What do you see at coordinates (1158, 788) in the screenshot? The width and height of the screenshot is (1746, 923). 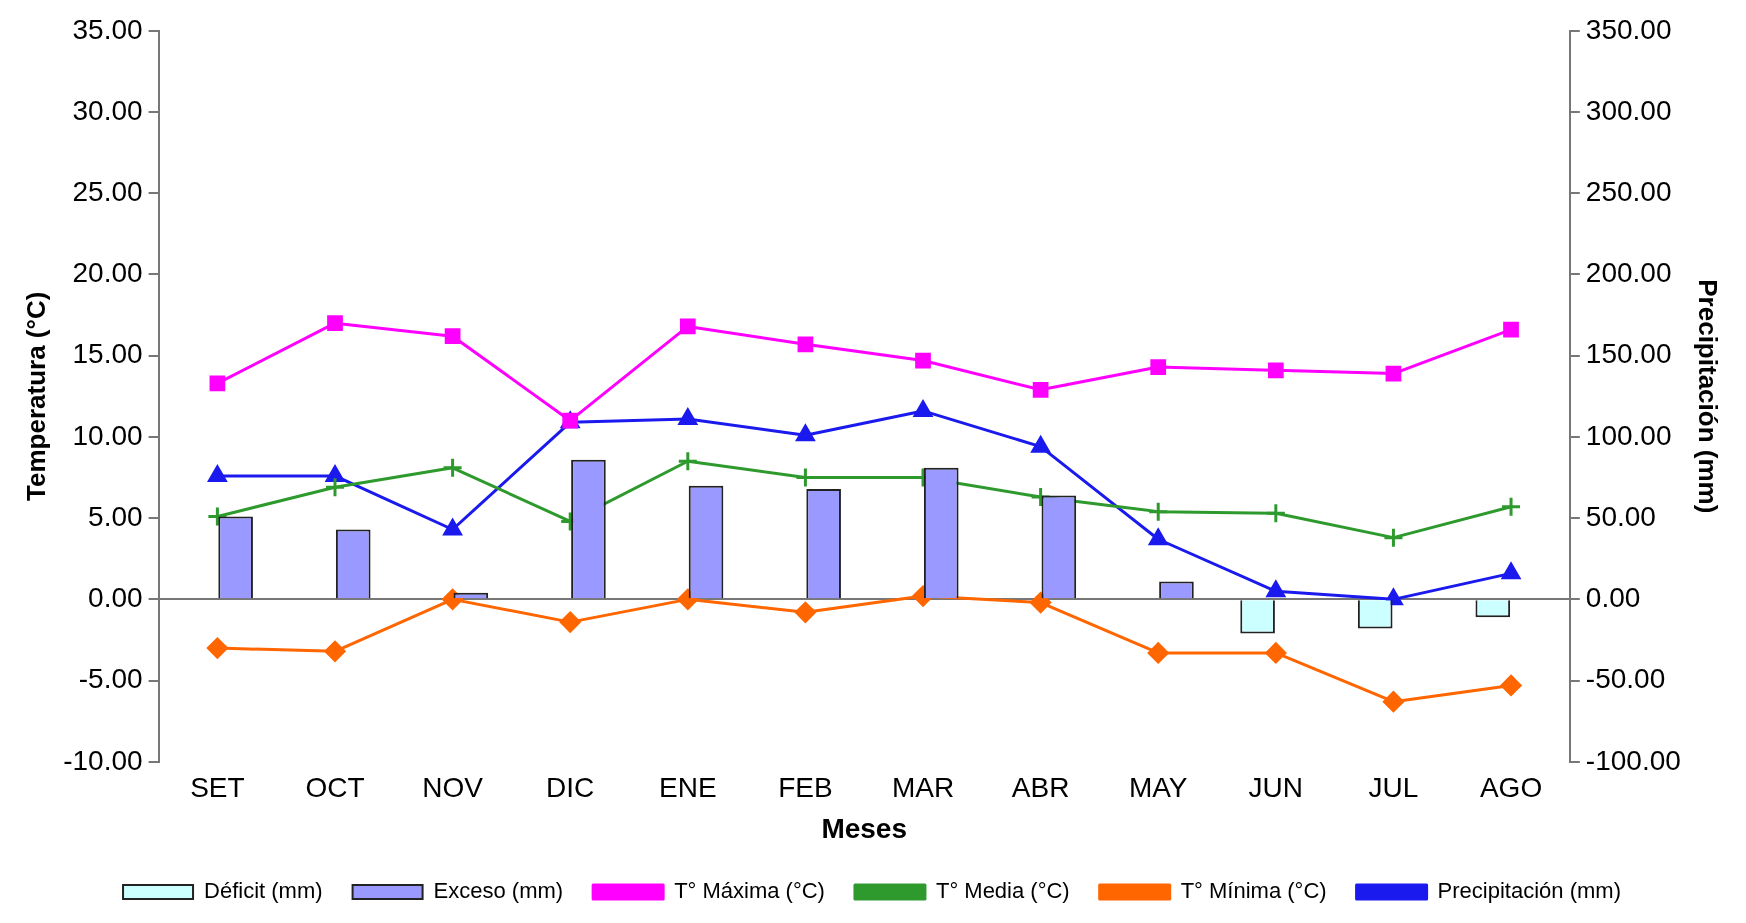 I see `x-tick-label: MAY` at bounding box center [1158, 788].